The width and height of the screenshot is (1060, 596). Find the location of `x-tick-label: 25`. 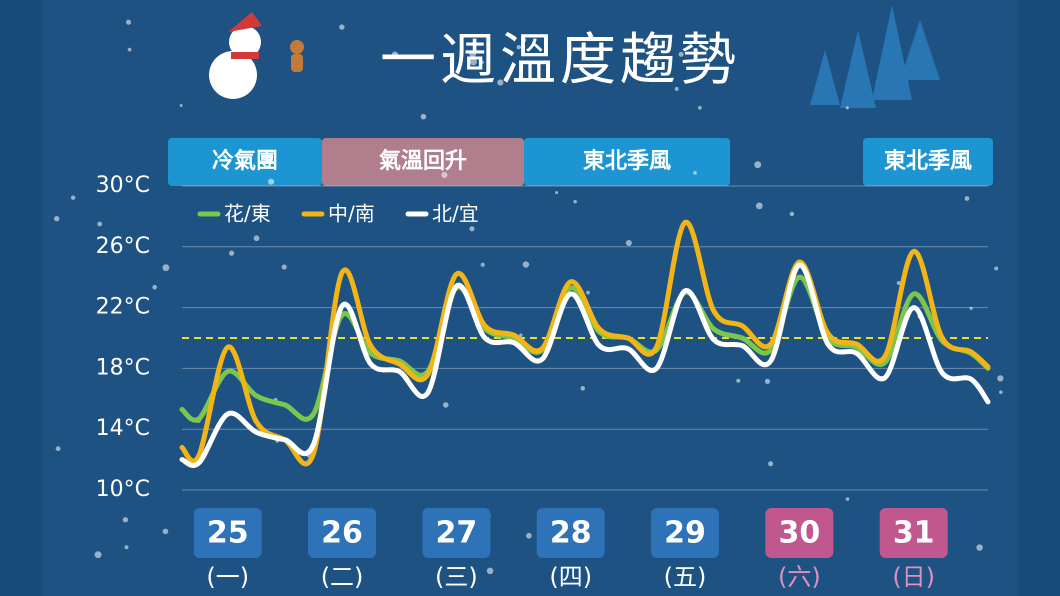

x-tick-label: 25 is located at coordinates (228, 533).